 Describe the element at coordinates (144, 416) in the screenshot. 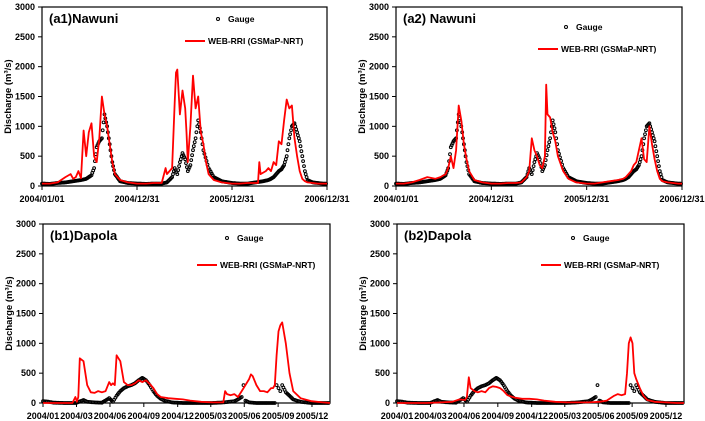

I see `x-tick-label: 2004/09` at that location.